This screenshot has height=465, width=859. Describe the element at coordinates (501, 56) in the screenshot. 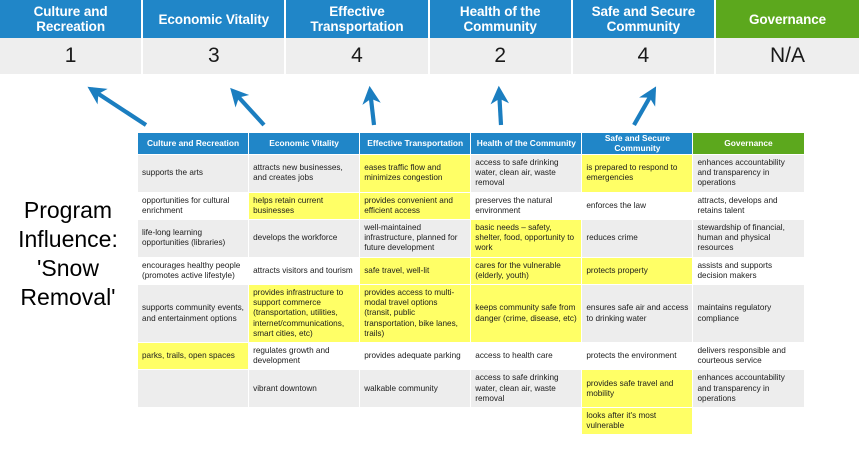

I see `scorecard-value-cell: 2` at that location.